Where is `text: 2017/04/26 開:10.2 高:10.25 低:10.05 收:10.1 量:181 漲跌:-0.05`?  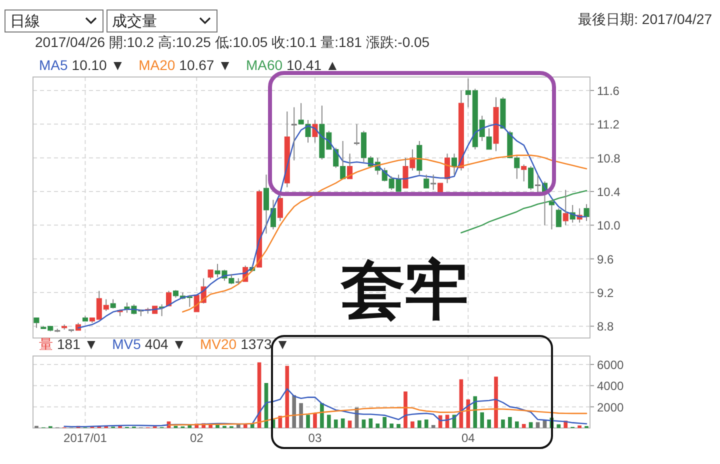
text: 2017/04/26 開:10.2 高:10.25 低:10.05 收:10.1 量:181 漲跌:-0.05 is located at coordinates (232, 42).